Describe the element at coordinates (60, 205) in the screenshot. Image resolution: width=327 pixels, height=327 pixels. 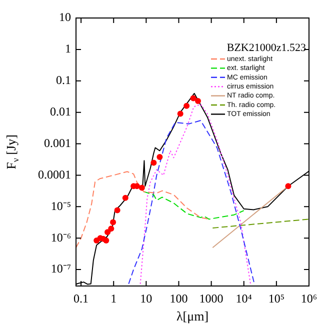
I see `y-tick-label: 10⁻⁵` at that location.